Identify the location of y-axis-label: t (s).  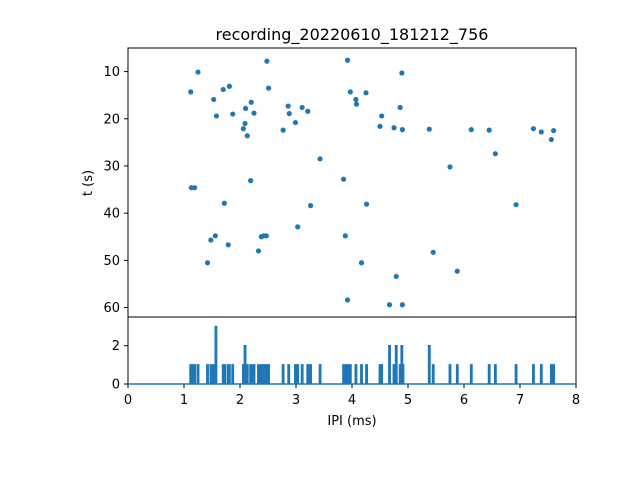
(88, 183).